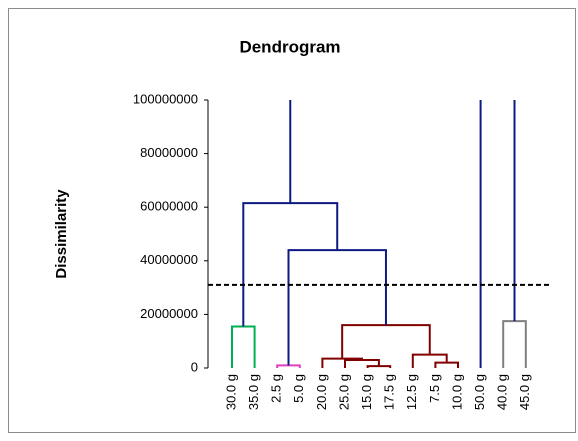 Image resolution: width=578 pixels, height=441 pixels. What do you see at coordinates (321, 392) in the screenshot?
I see `leaf-label: 20.0 g` at bounding box center [321, 392].